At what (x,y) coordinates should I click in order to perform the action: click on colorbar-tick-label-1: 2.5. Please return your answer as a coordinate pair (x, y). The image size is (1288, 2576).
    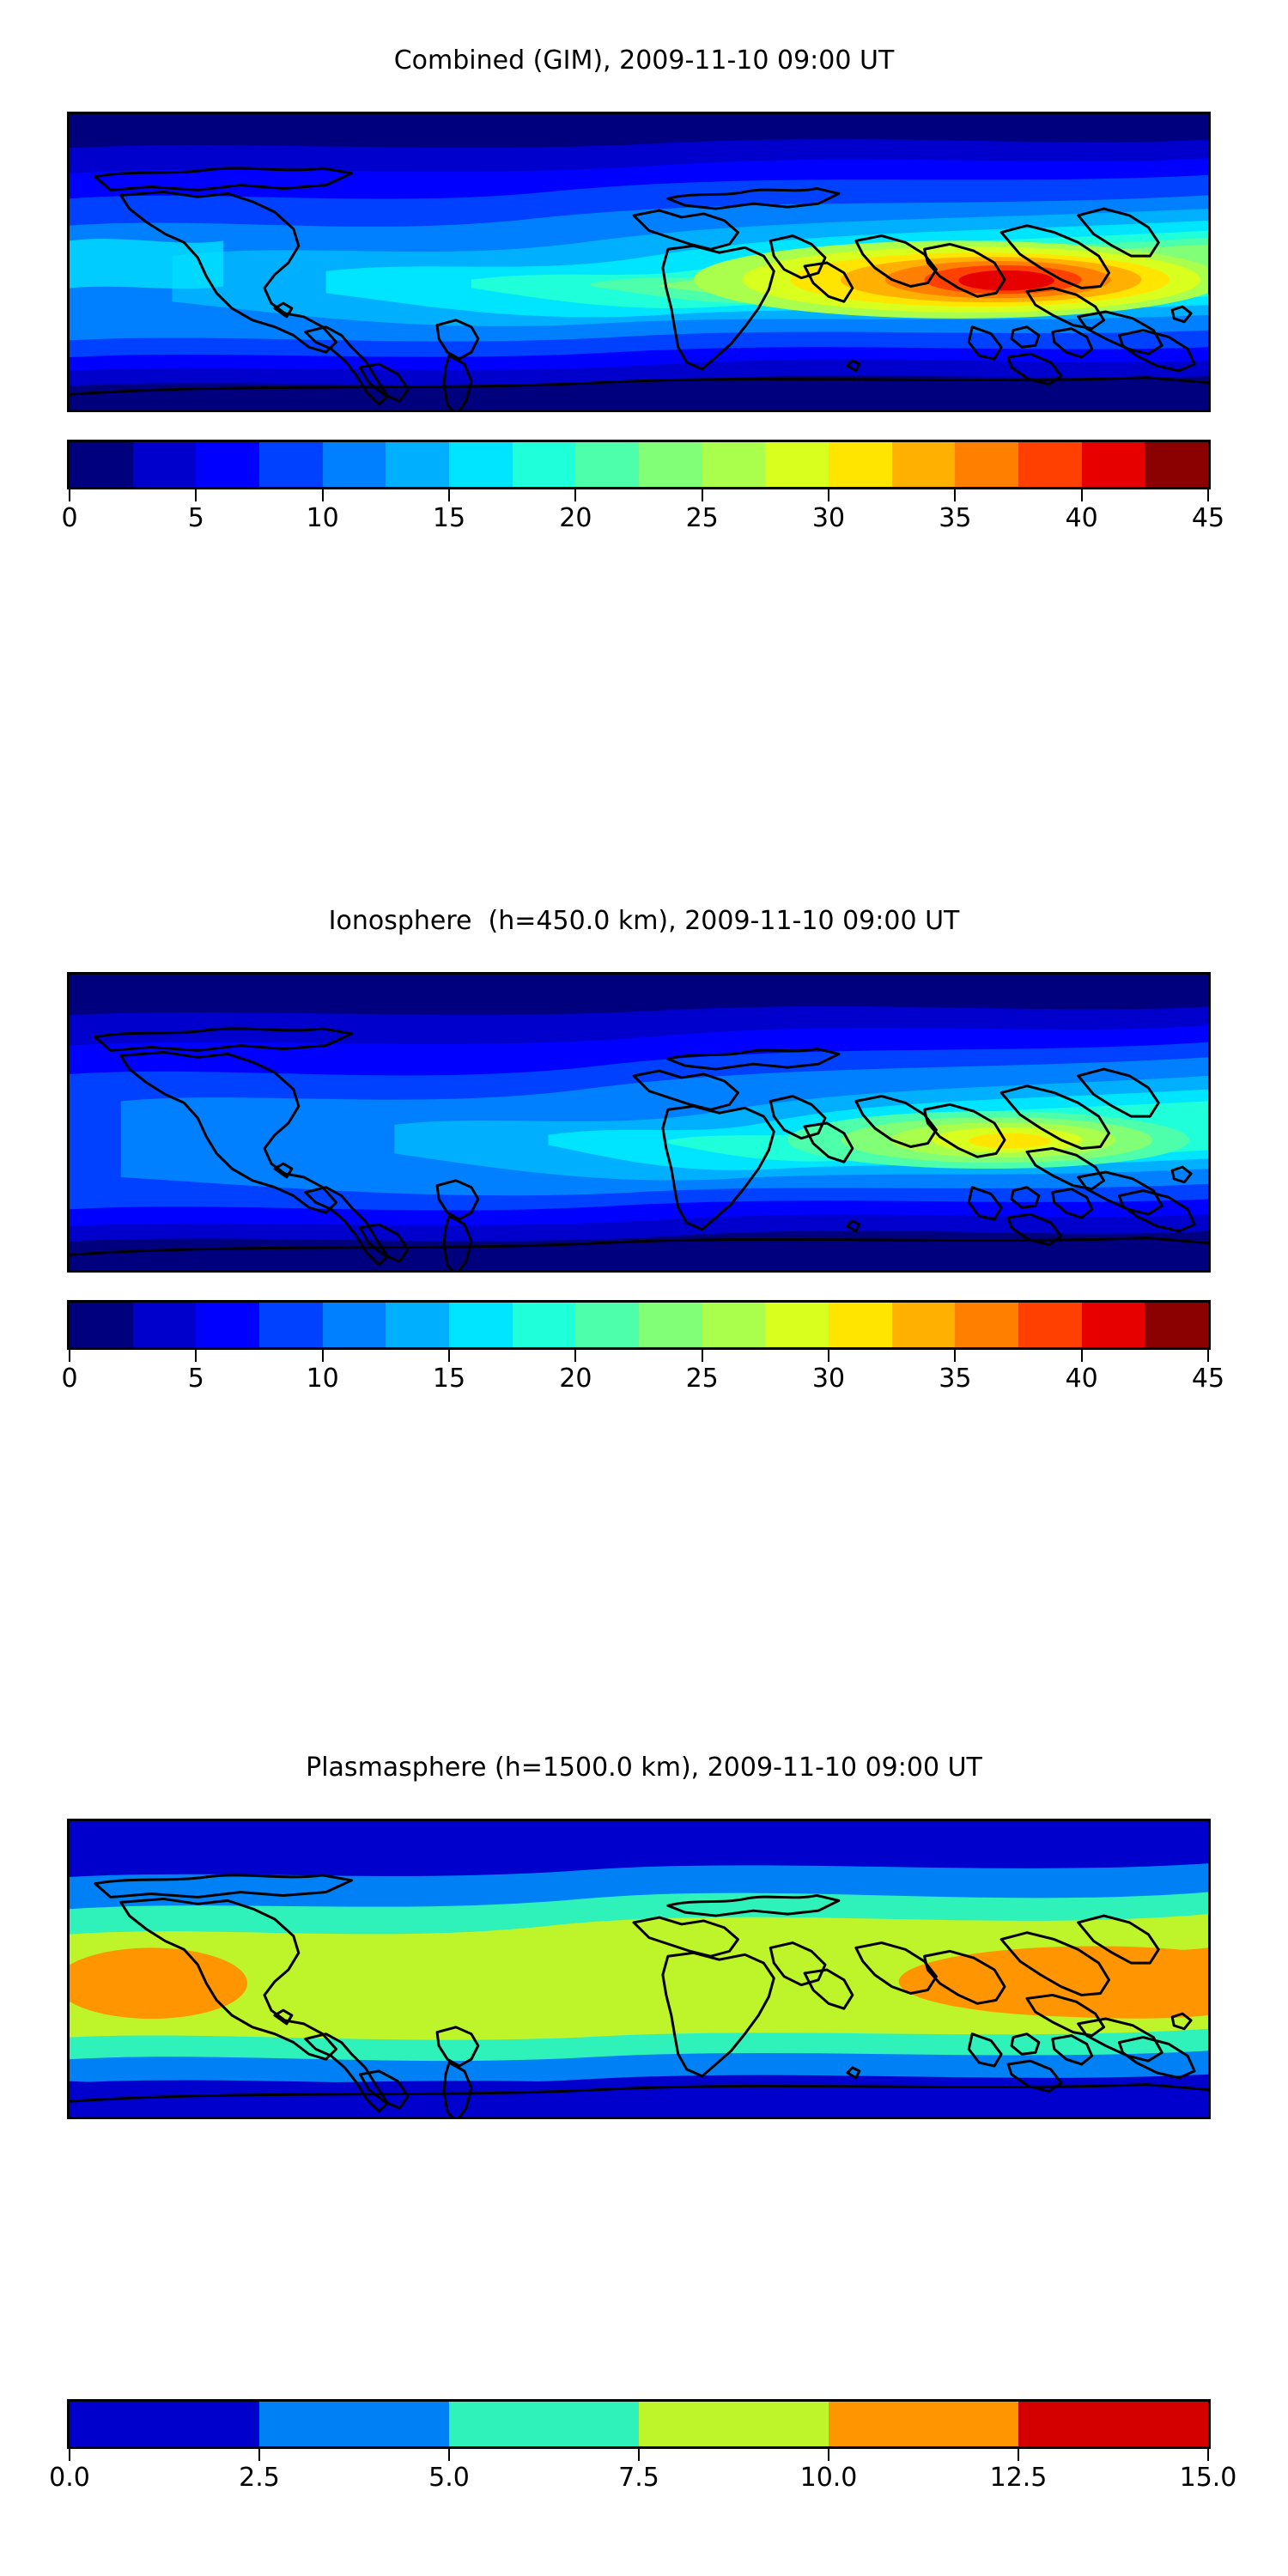
    Looking at the image, I should click on (259, 2478).